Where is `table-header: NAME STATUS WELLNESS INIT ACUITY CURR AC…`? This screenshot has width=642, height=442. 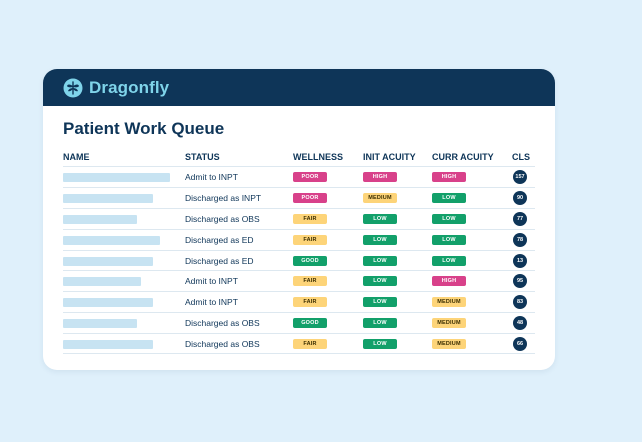
table-header: NAME STATUS WELLNESS INIT ACUITY CURR AC… is located at coordinates (299, 159).